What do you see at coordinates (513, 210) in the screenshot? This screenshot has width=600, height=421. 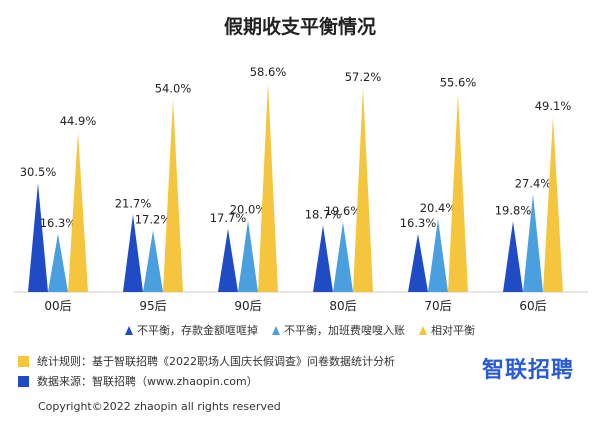 I see `value-label-60后-series-1: 19.8%` at bounding box center [513, 210].